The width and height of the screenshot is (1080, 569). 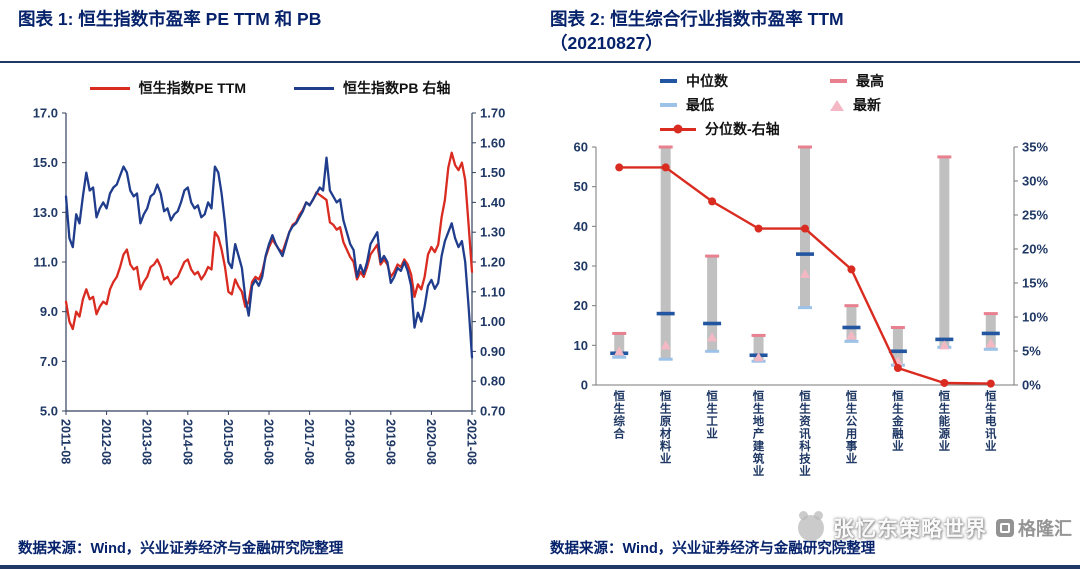 I want to click on min-dash-swatch-icon, so click(x=668, y=105).